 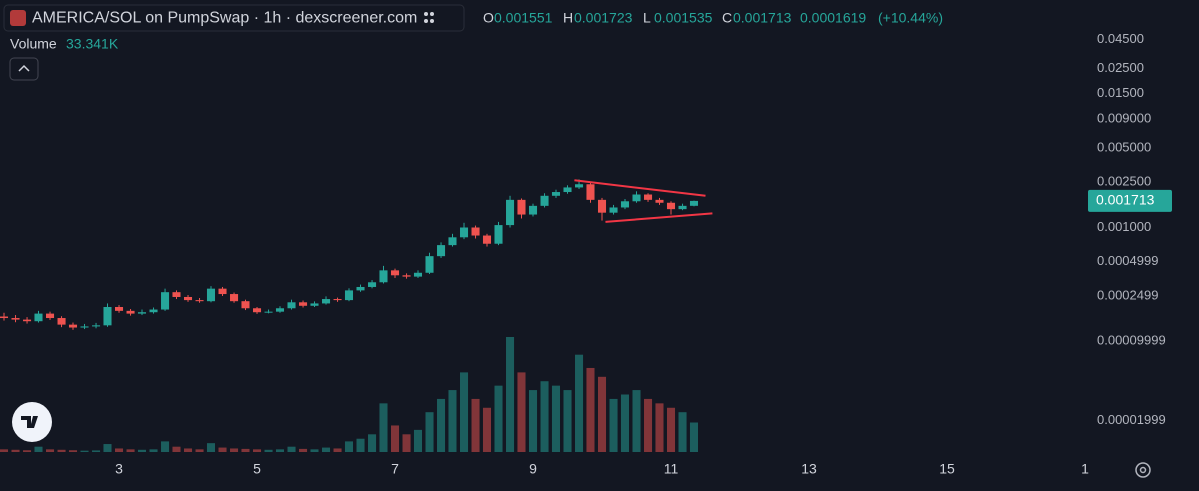 What do you see at coordinates (727, 18) in the screenshot?
I see `ohlc-letter: C` at bounding box center [727, 18].